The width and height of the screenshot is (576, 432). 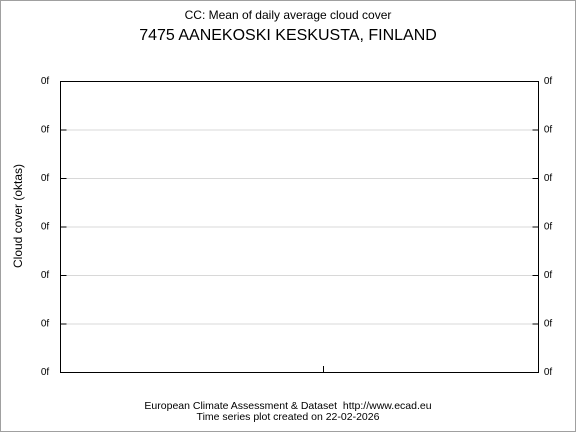 What do you see at coordinates (288, 417) in the screenshot?
I see `footer: Time series plot created on 22-02-2026` at bounding box center [288, 417].